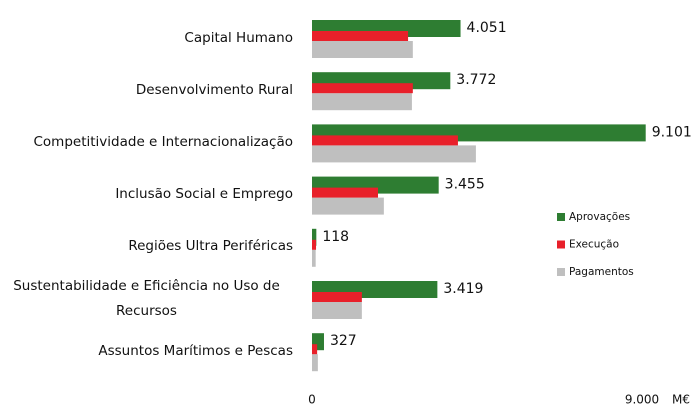 Image resolution: width=698 pixels, height=407 pixels. I want to click on category-text: Competitividade e Internacionalização, so click(163, 141).